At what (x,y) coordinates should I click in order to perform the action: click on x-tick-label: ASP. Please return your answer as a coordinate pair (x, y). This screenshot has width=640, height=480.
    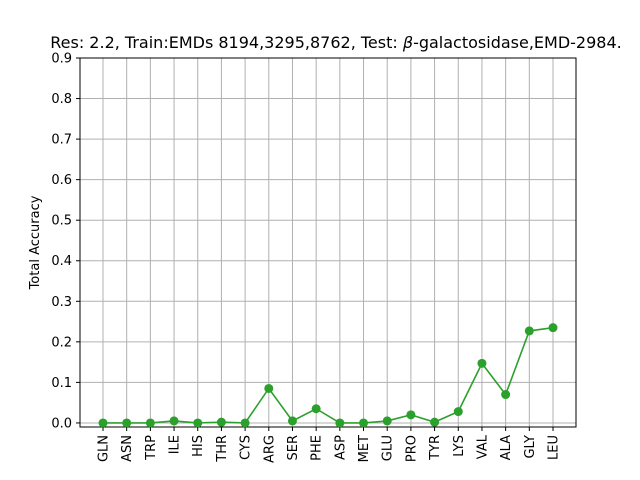
    Looking at the image, I should click on (340, 447).